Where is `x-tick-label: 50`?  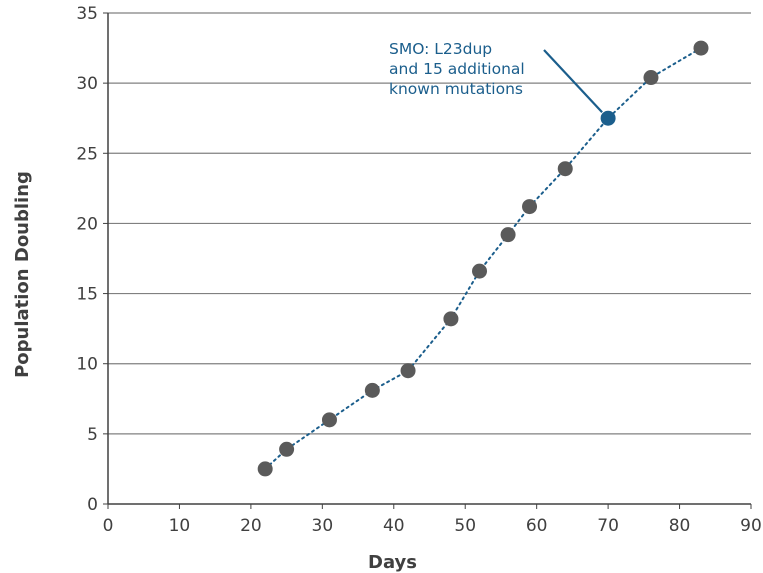
x-tick-label: 50 is located at coordinates (465, 526).